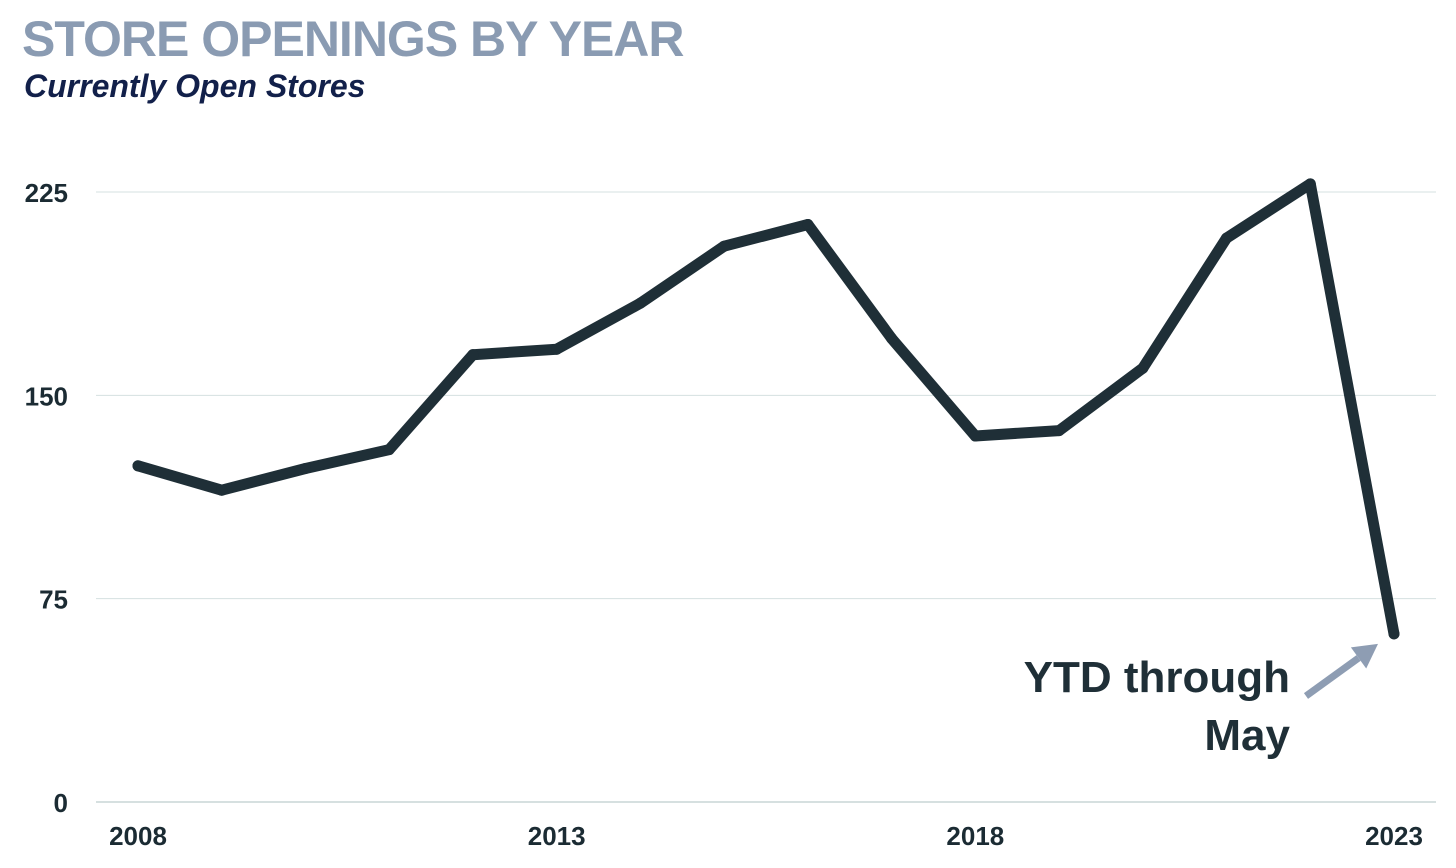 This screenshot has width=1456, height=868. Describe the element at coordinates (640, 303) in the screenshot. I see `data-point-2014` at that location.